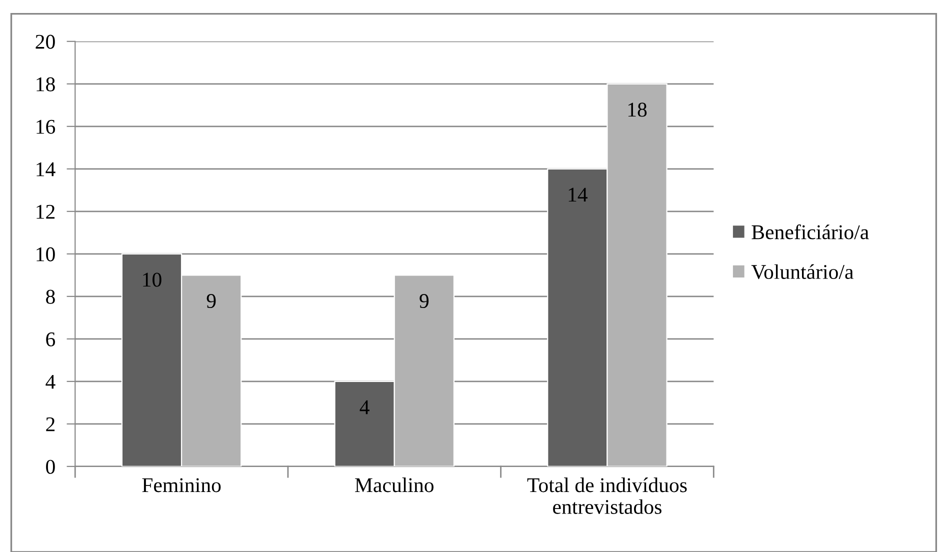 This screenshot has width=939, height=552. What do you see at coordinates (45, 211) in the screenshot?
I see `y-tick-label: 12` at bounding box center [45, 211].